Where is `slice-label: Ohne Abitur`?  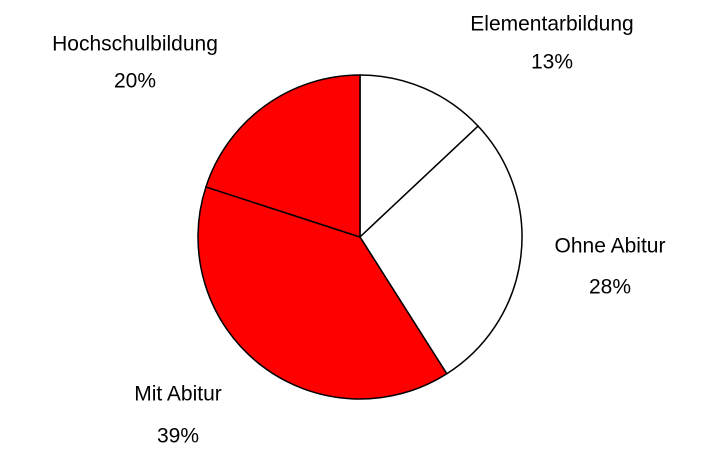
slice-label: Ohne Abitur is located at coordinates (610, 246).